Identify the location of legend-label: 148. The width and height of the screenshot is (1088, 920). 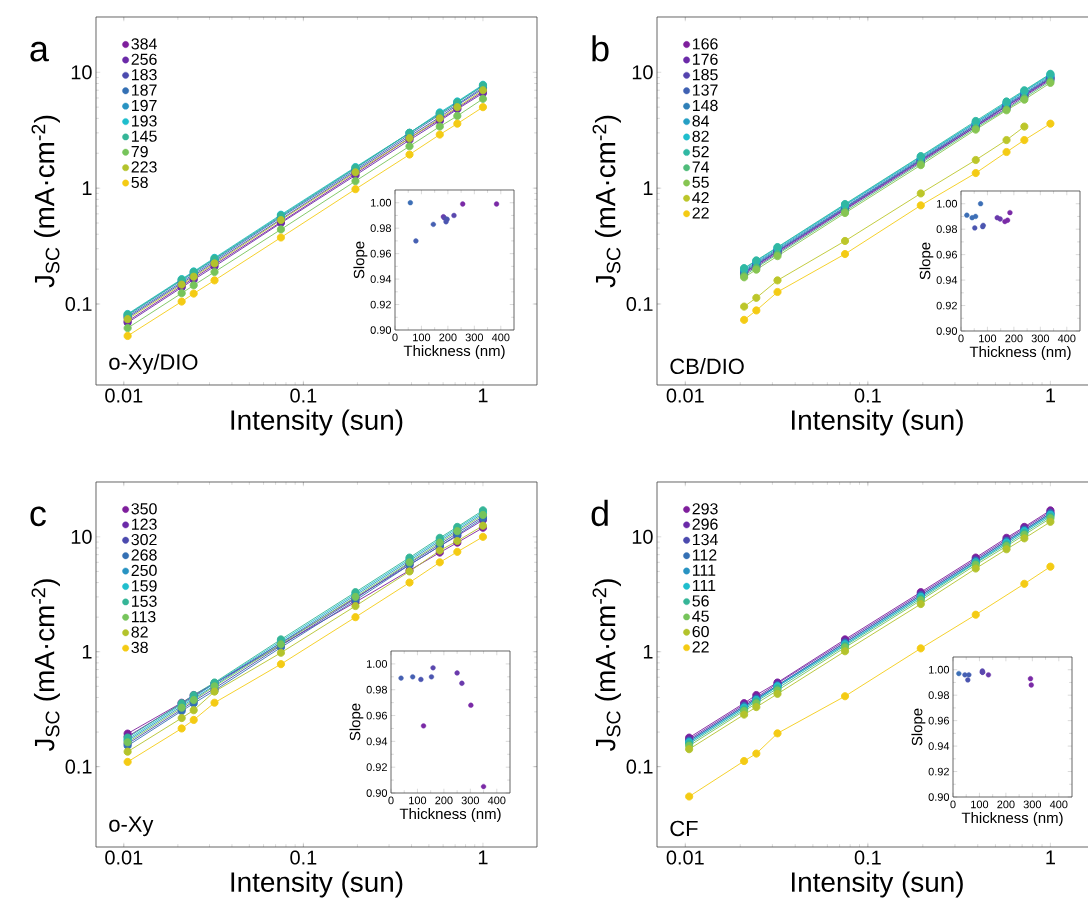
(705, 105).